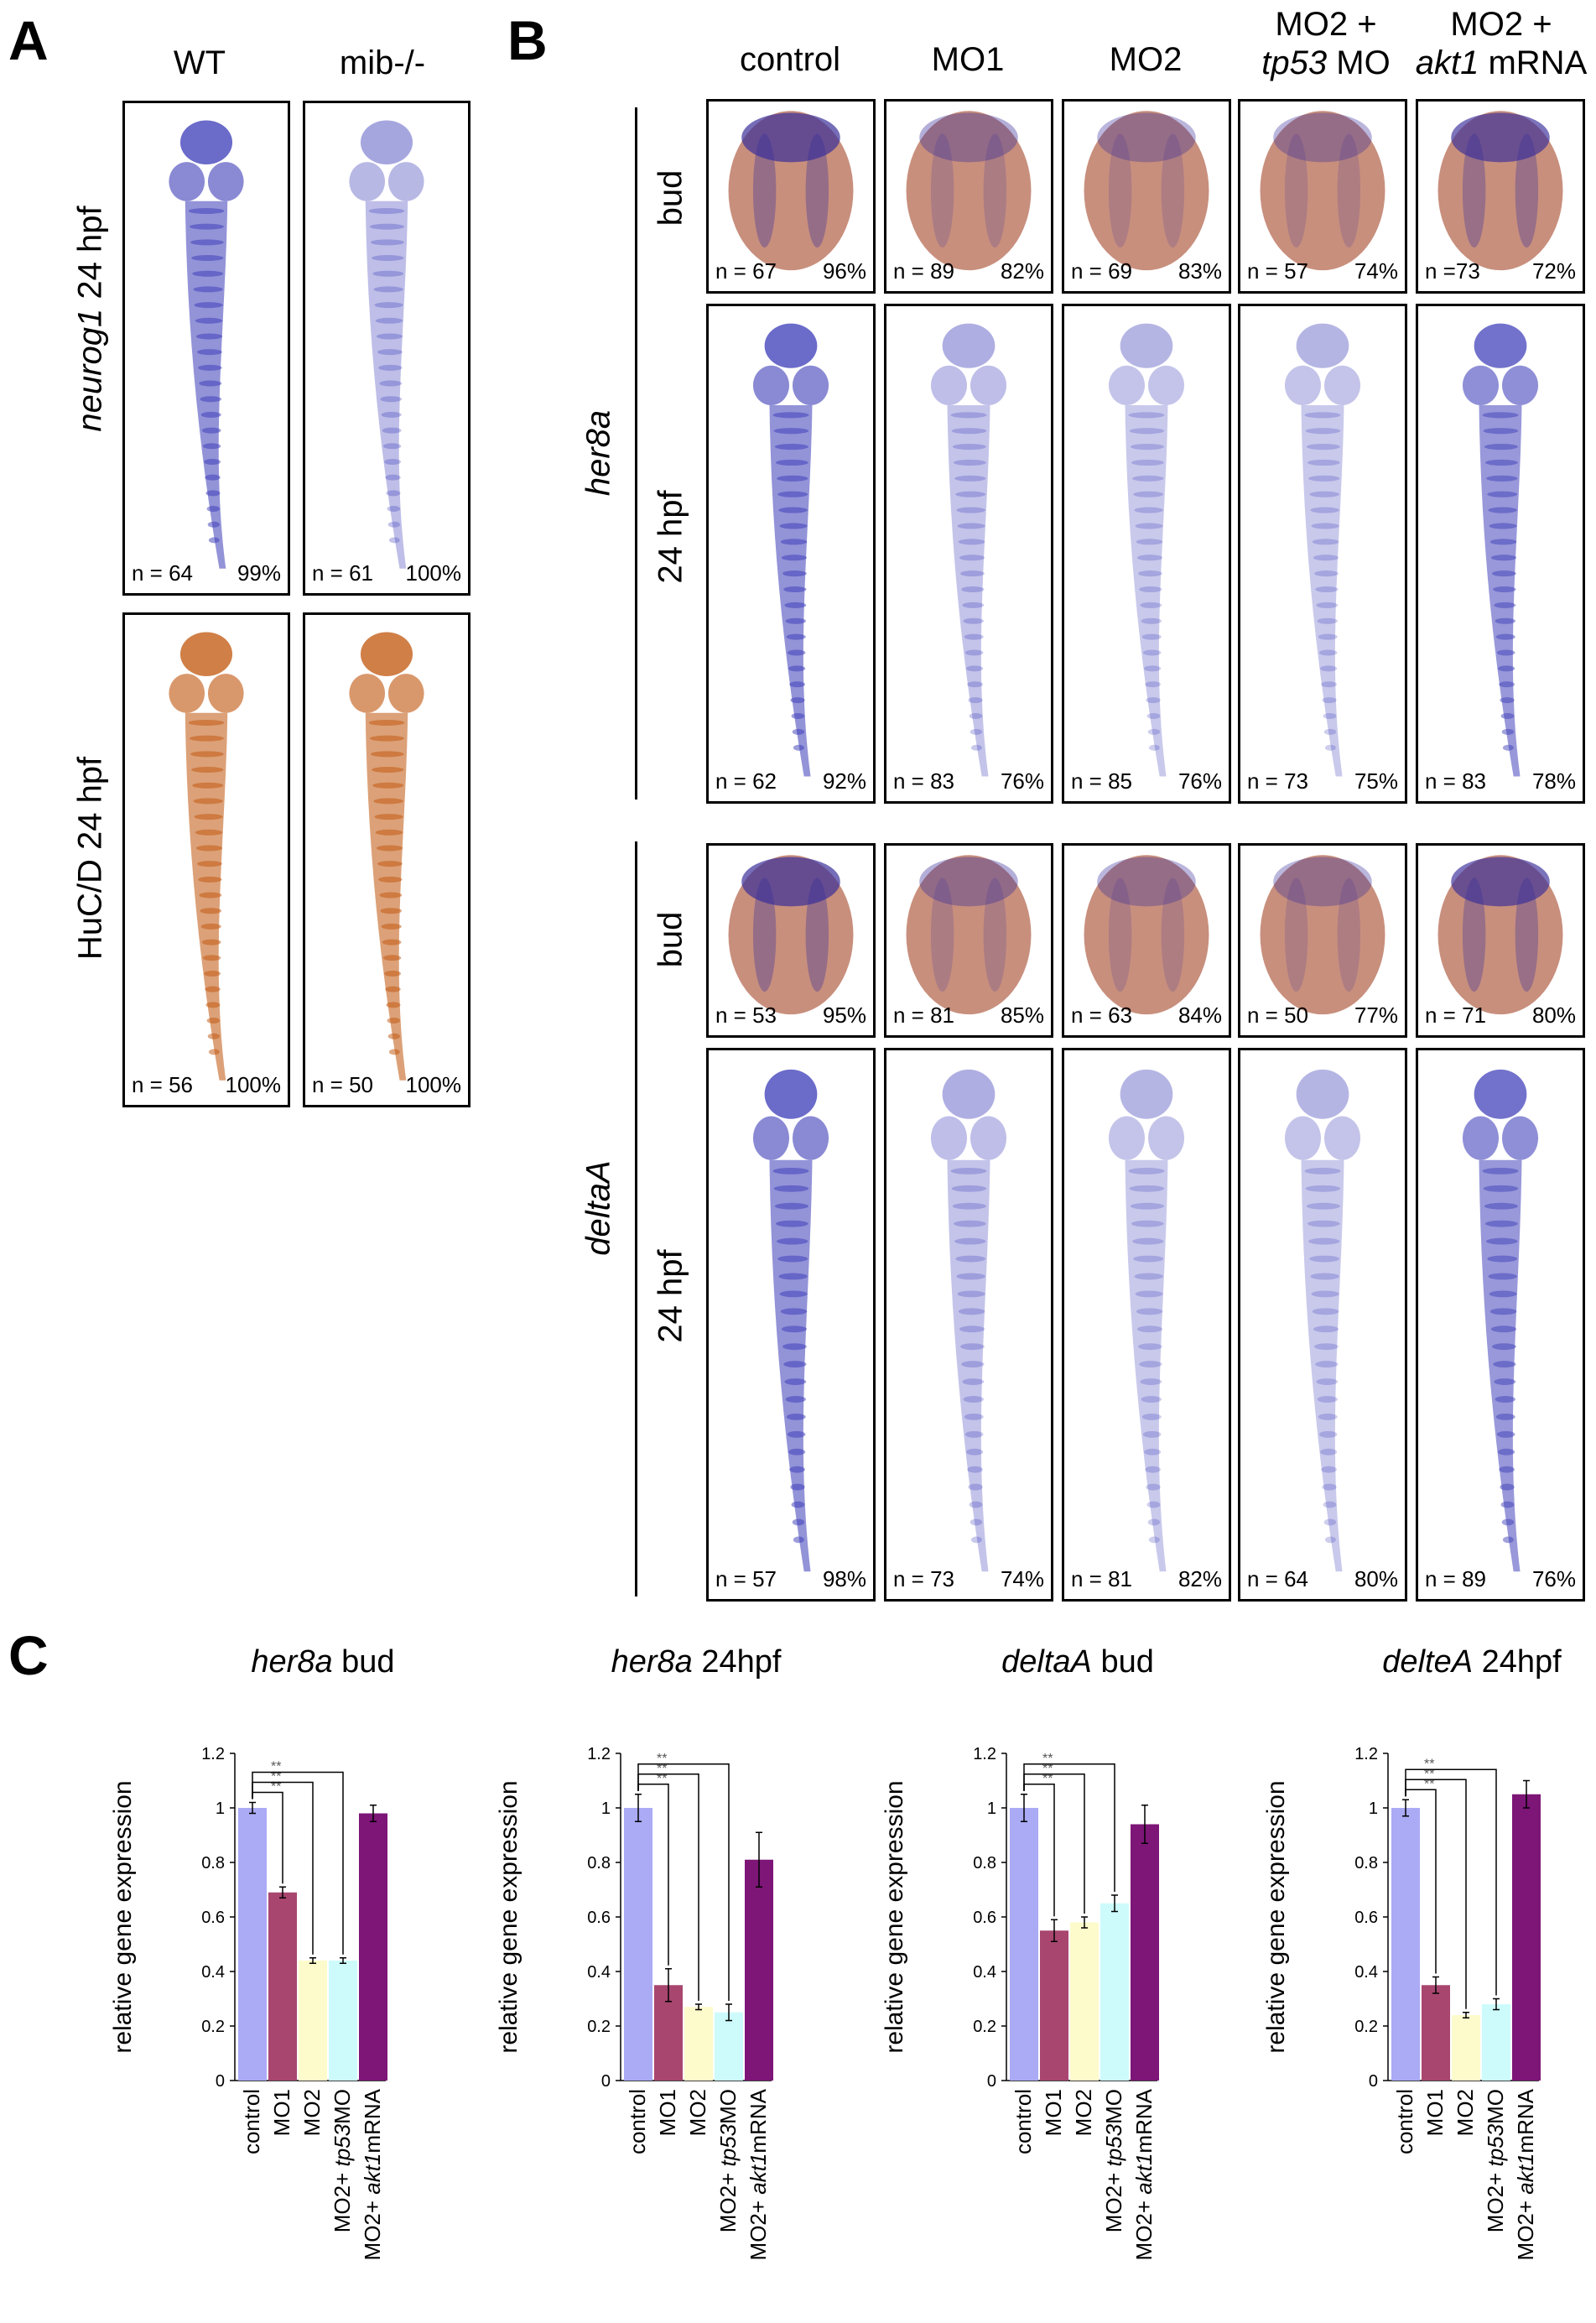  I want to click on sample-count: n = 67, so click(746, 271).